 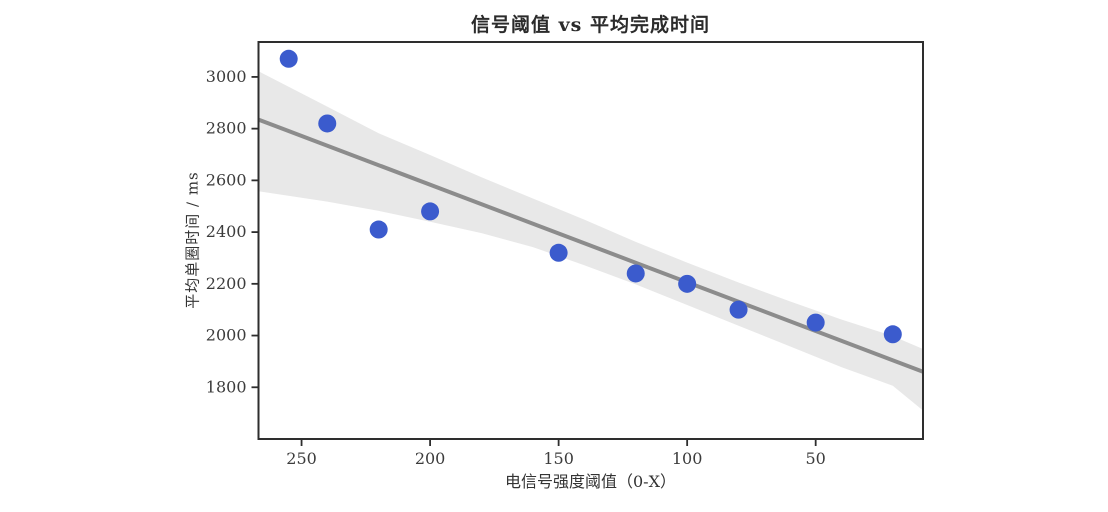 What do you see at coordinates (815, 458) in the screenshot?
I see `x-axis-tick-label: 50` at bounding box center [815, 458].